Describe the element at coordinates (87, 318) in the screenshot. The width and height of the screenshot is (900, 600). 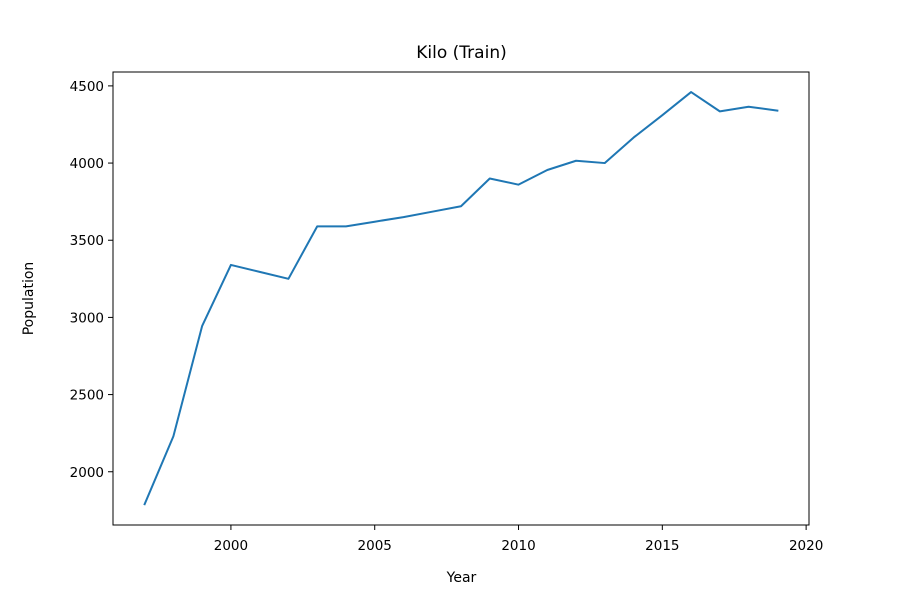
I see `y-tick-label: 3000` at that location.